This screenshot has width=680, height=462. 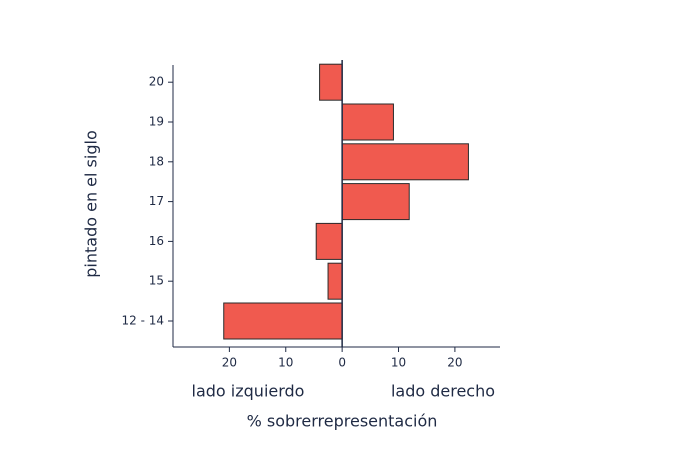 I want to click on y-tick-label: 16, so click(x=156, y=241).